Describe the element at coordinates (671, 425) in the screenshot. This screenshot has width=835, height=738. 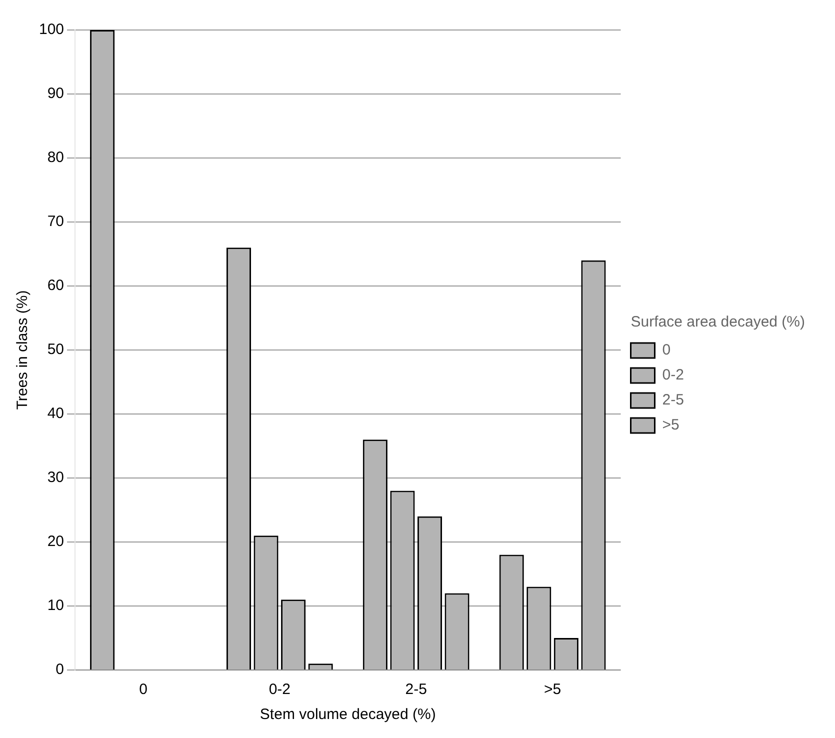
I see `legend-label: >5` at that location.